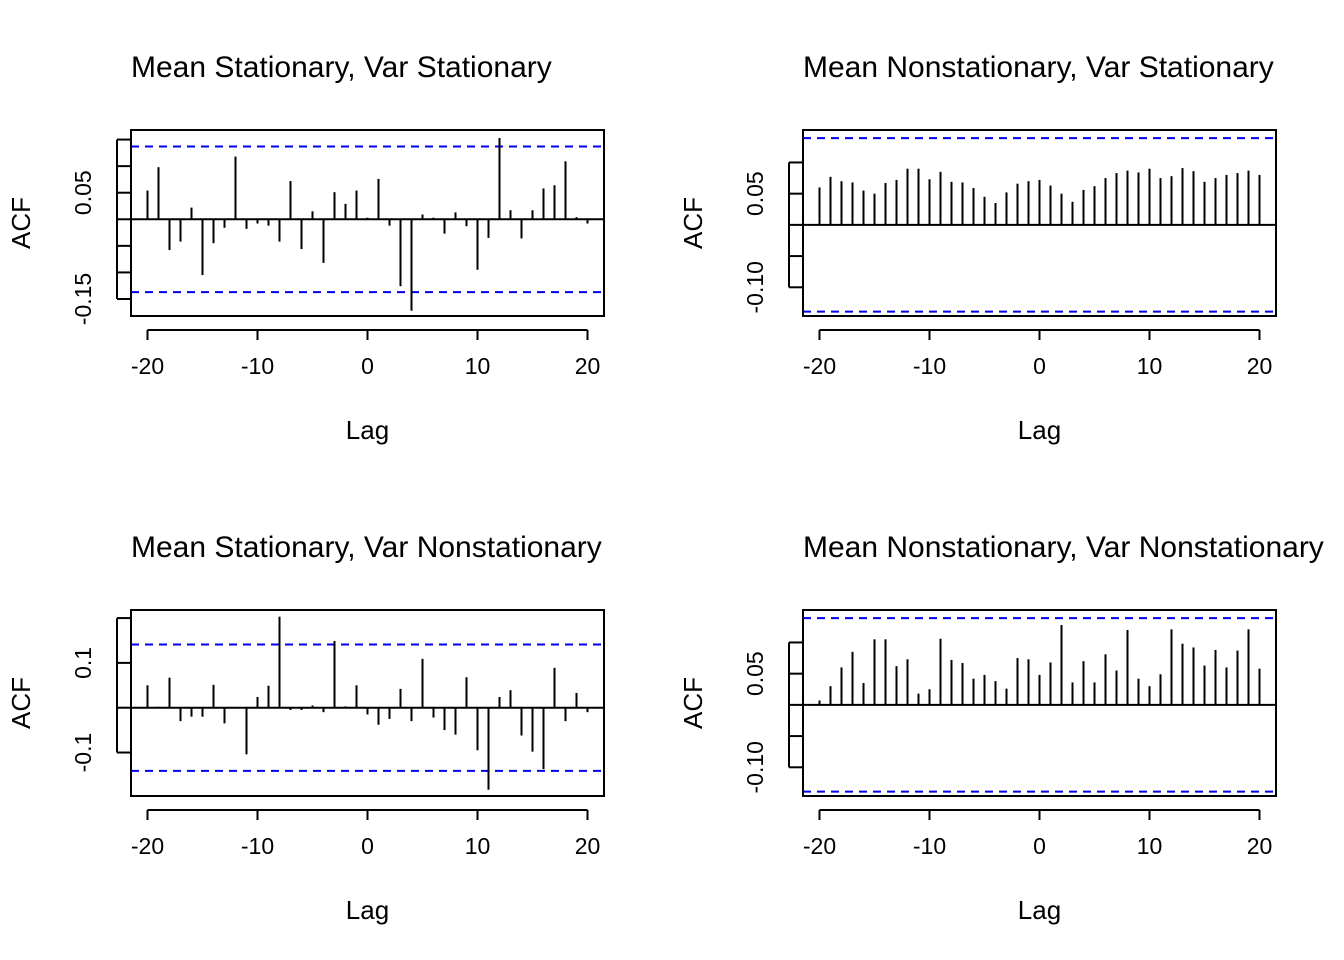  Describe the element at coordinates (83, 663) in the screenshot. I see `y-tick-label: 0.1` at that location.